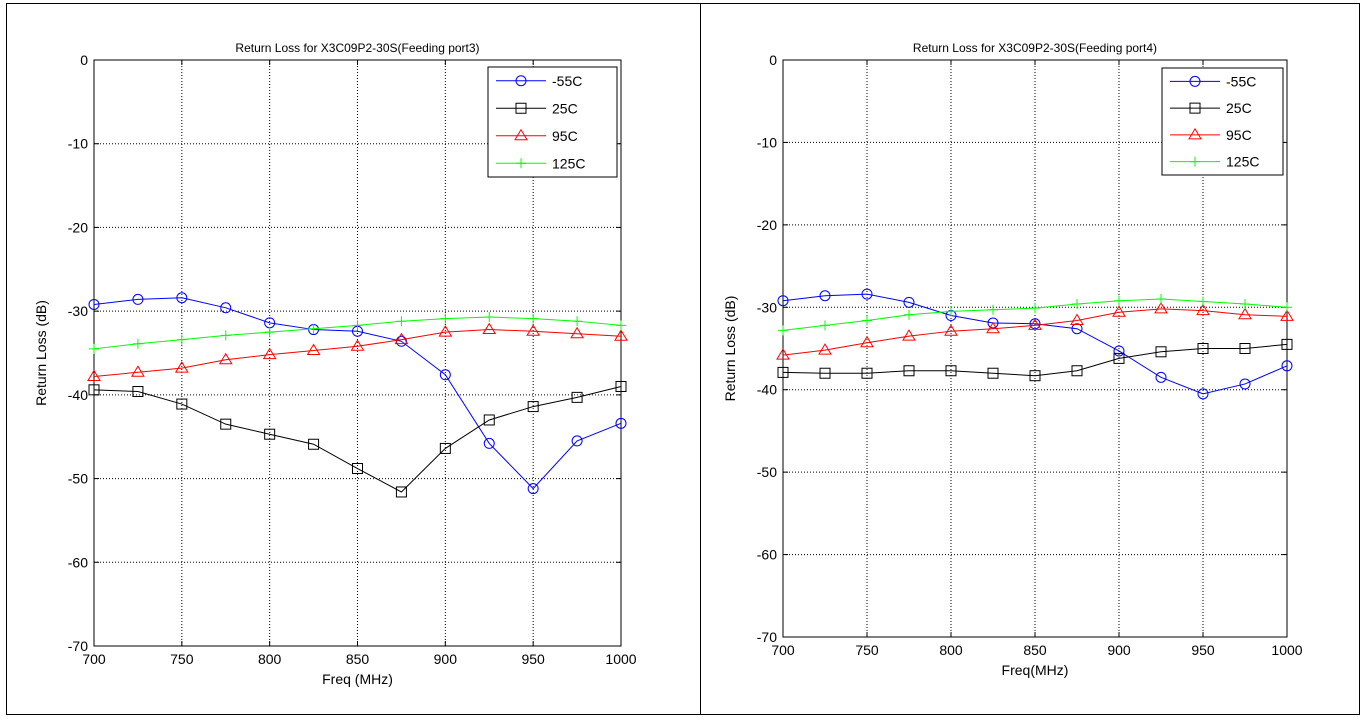  Describe the element at coordinates (1242, 162) in the screenshot. I see `legend-label: 125C` at that location.